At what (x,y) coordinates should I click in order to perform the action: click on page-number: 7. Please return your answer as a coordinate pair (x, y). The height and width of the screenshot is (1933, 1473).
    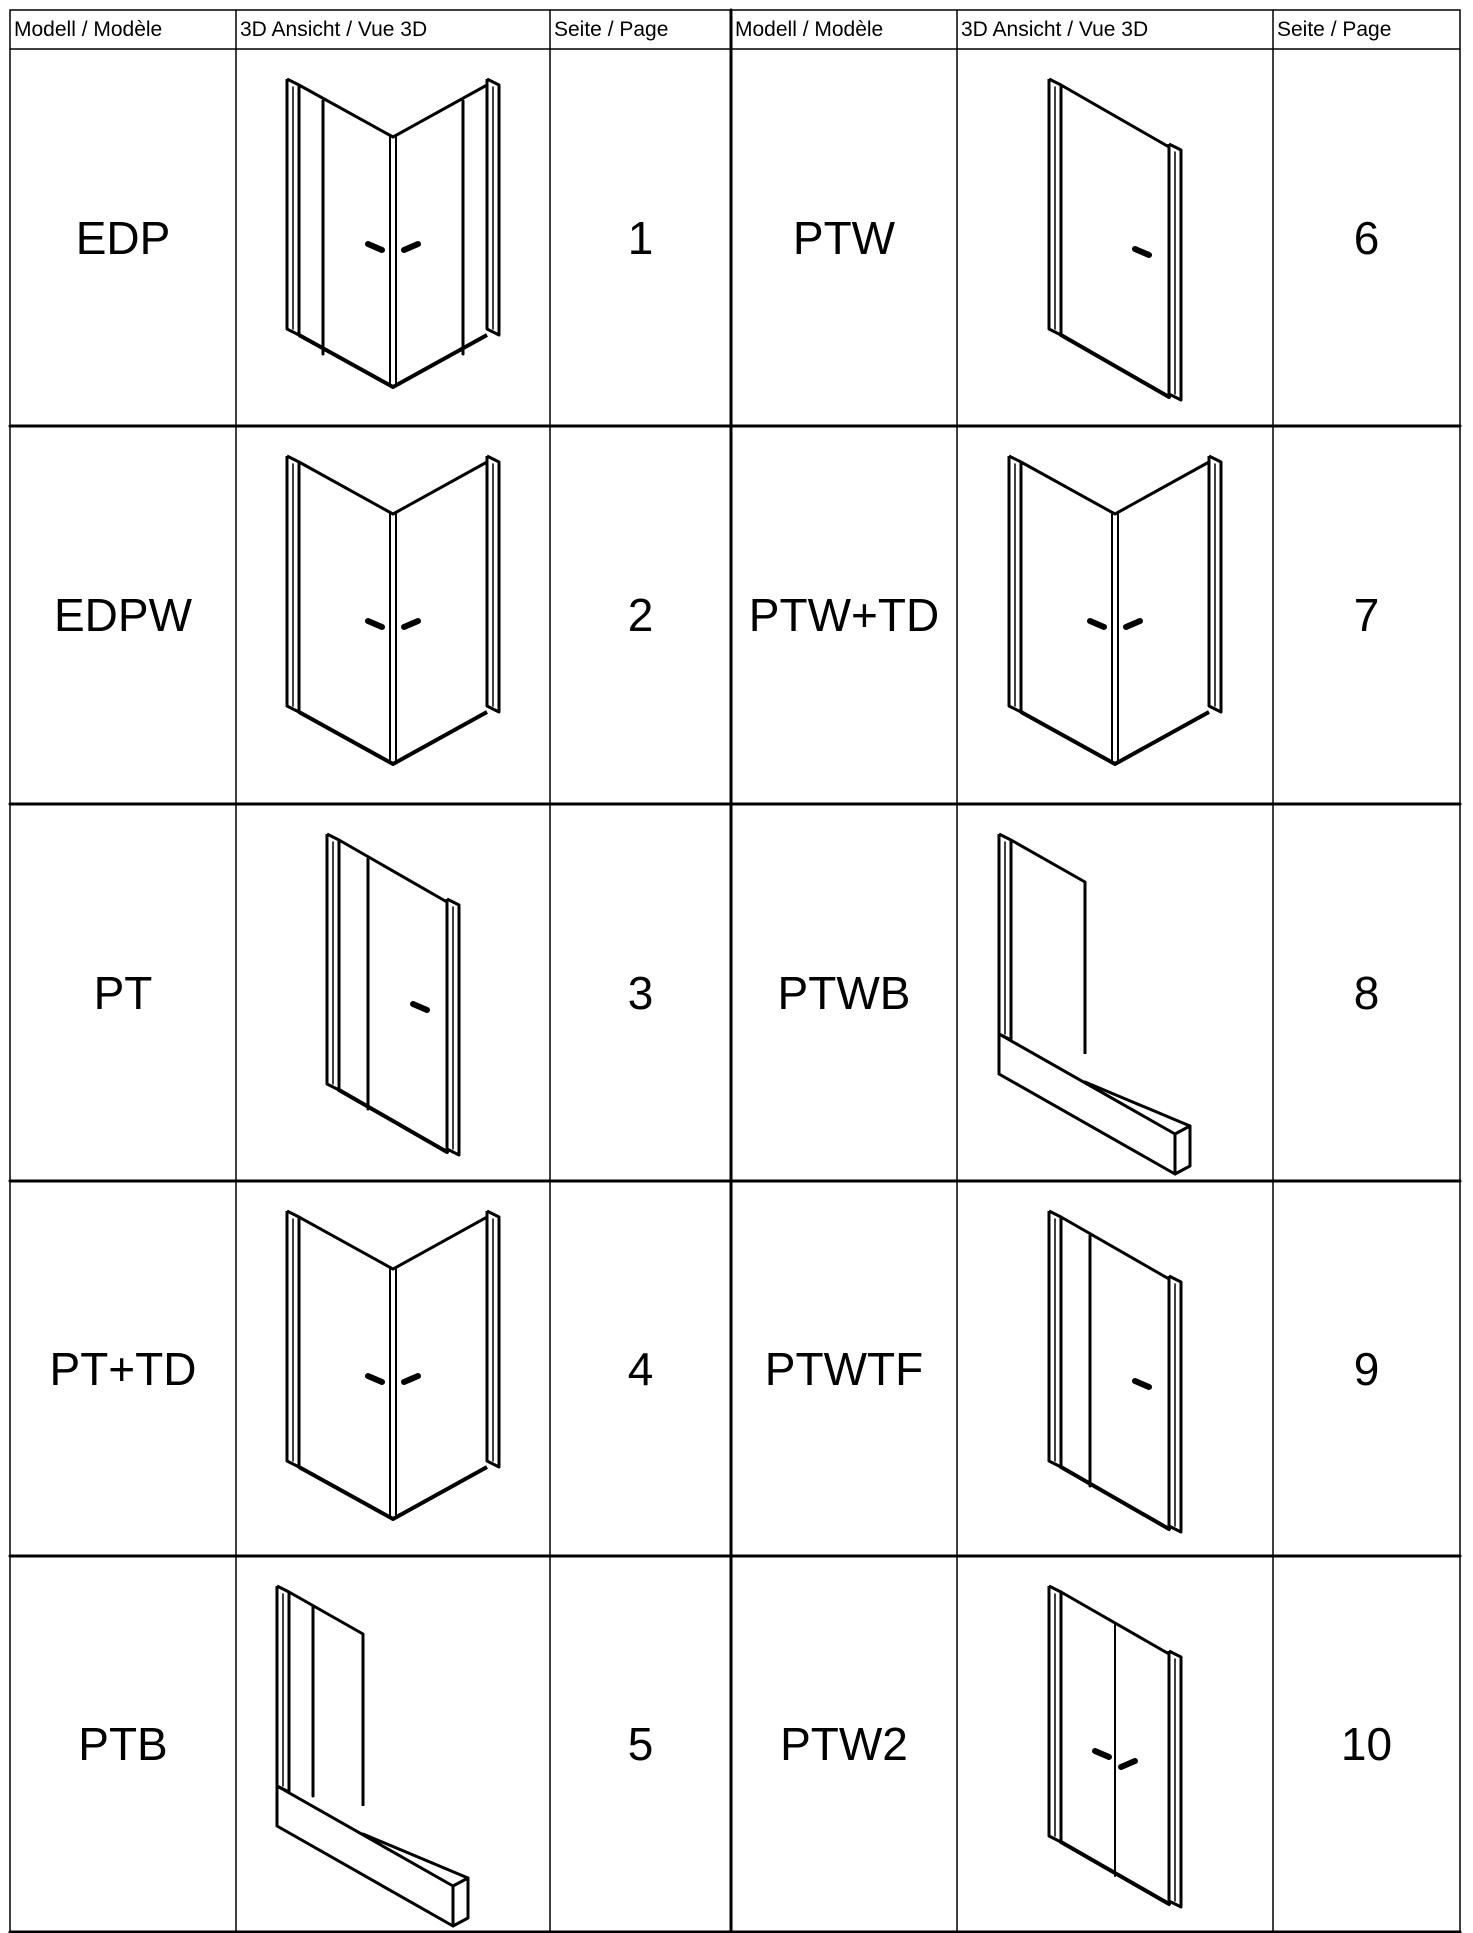
    Looking at the image, I should click on (1366, 615).